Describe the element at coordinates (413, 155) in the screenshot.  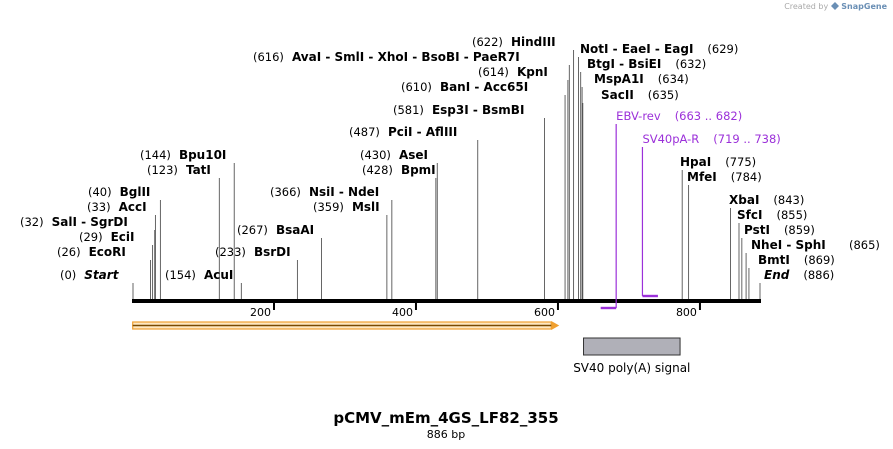
I see `site-name-asei: AseI` at that location.